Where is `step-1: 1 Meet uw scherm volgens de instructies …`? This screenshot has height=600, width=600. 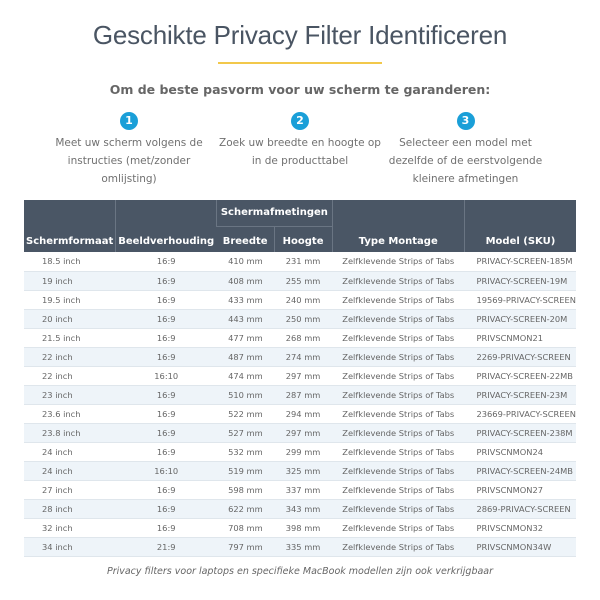 step-1: 1 Meet uw scherm volgens de instructies … is located at coordinates (129, 150).